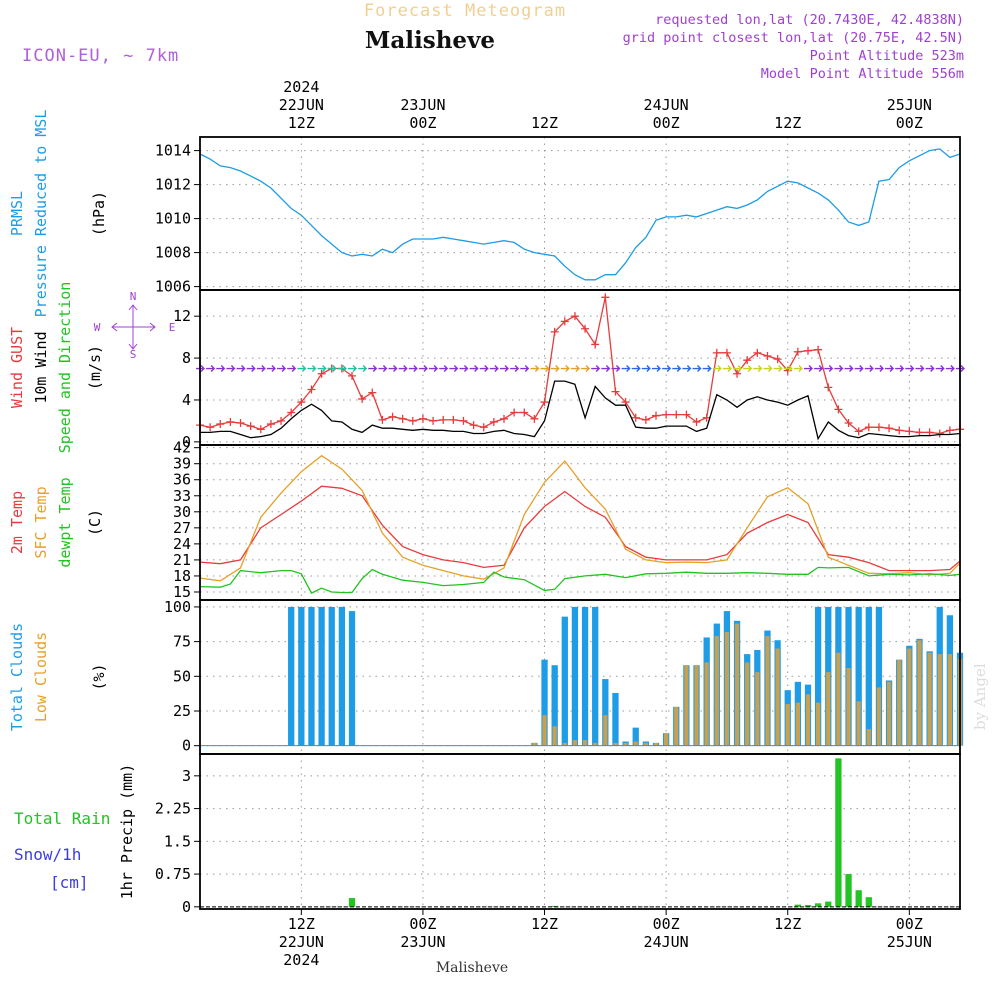 This screenshot has height=1005, width=1000. I want to click on y-tick-label: 50, so click(182, 676).